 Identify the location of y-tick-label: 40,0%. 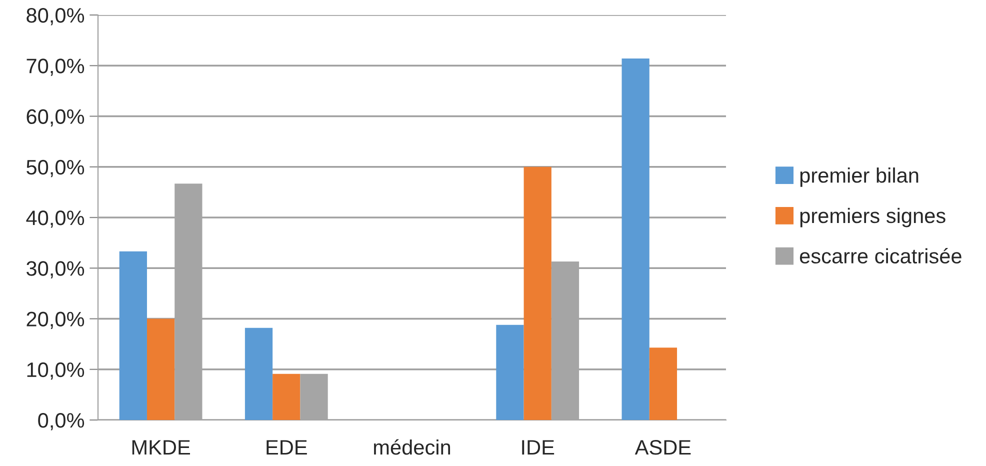
(55, 219).